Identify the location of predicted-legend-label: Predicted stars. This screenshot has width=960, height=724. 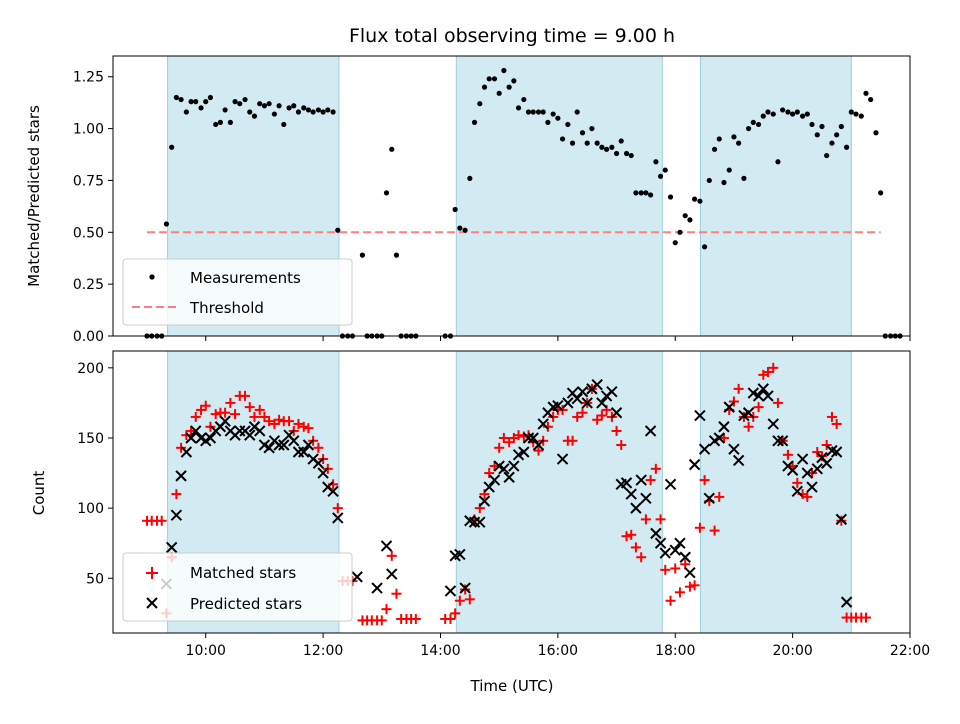
(246, 604).